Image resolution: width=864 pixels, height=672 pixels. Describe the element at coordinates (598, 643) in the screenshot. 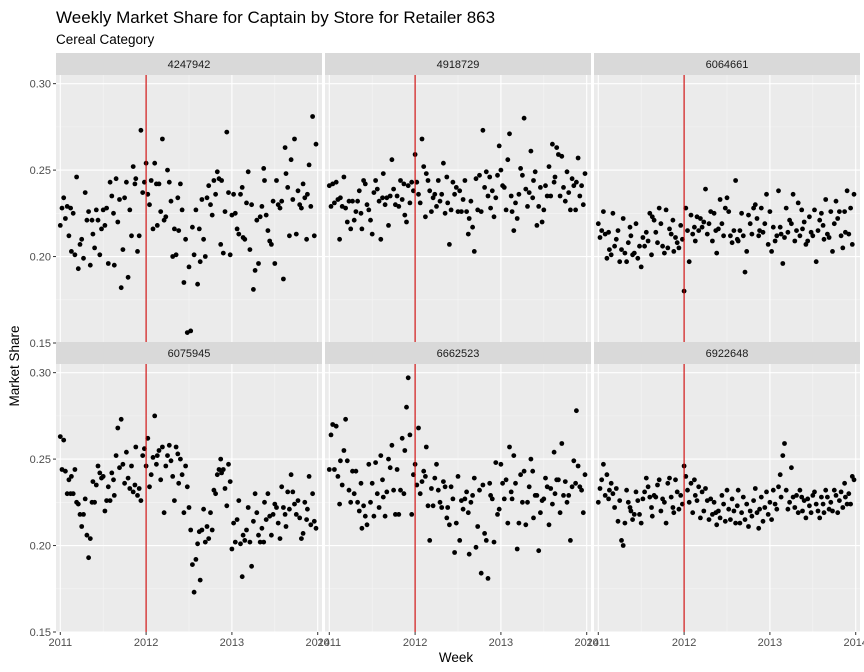

I see `x-tick-label: 2011` at that location.